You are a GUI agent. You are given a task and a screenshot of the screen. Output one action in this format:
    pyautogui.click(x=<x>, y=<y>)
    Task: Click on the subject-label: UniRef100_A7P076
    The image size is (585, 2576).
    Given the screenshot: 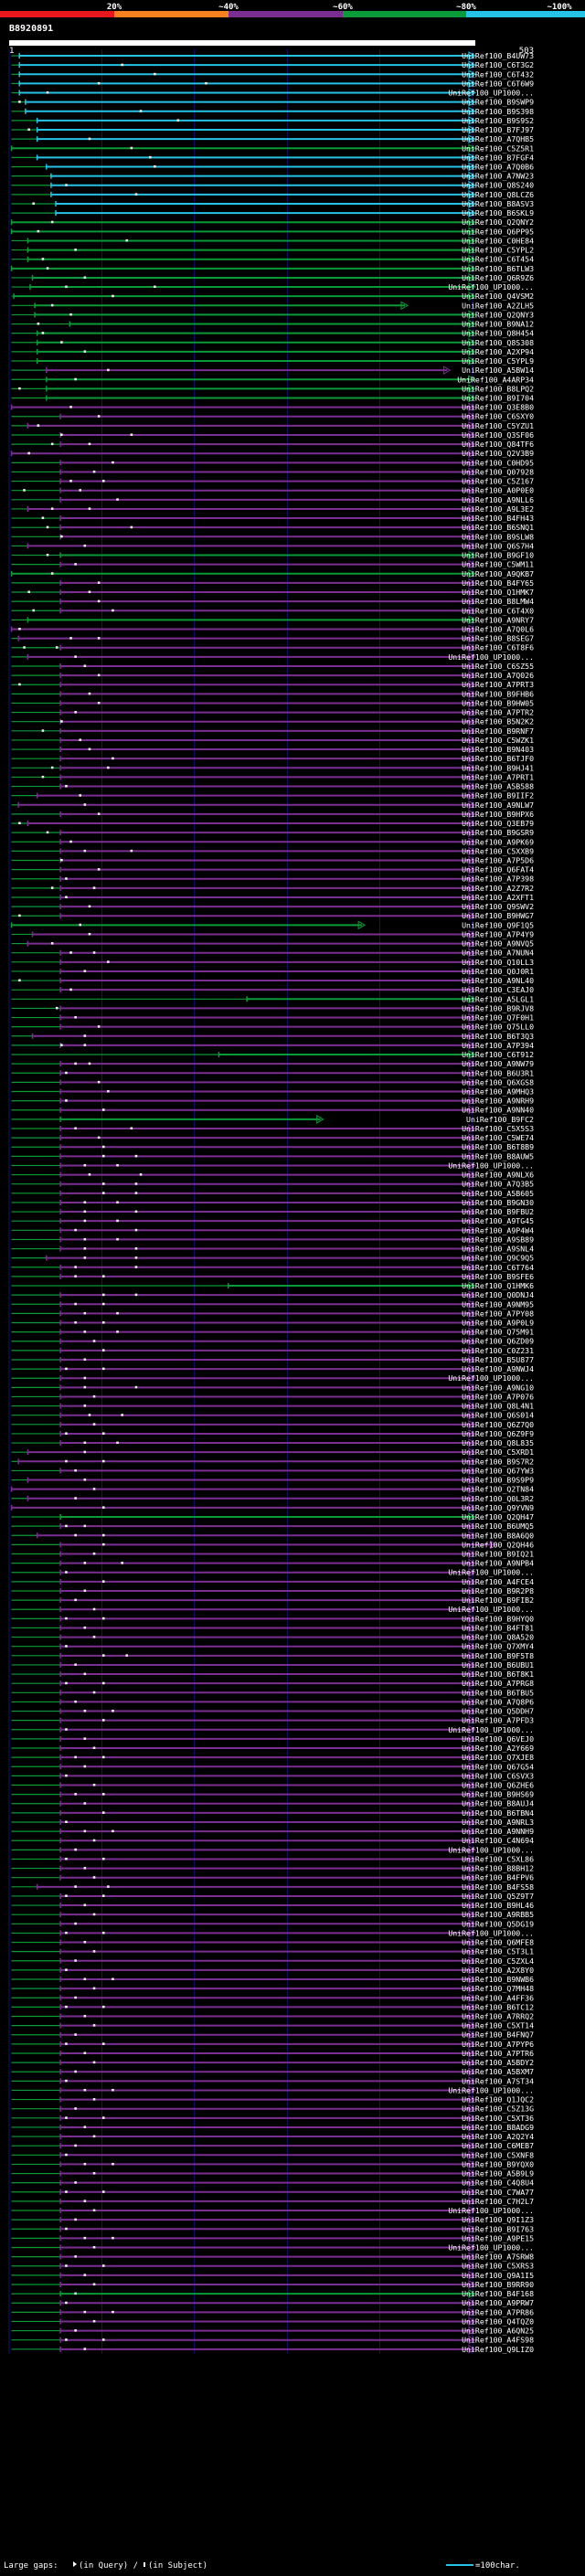 What is the action you would take?
    pyautogui.click(x=498, y=1396)
    